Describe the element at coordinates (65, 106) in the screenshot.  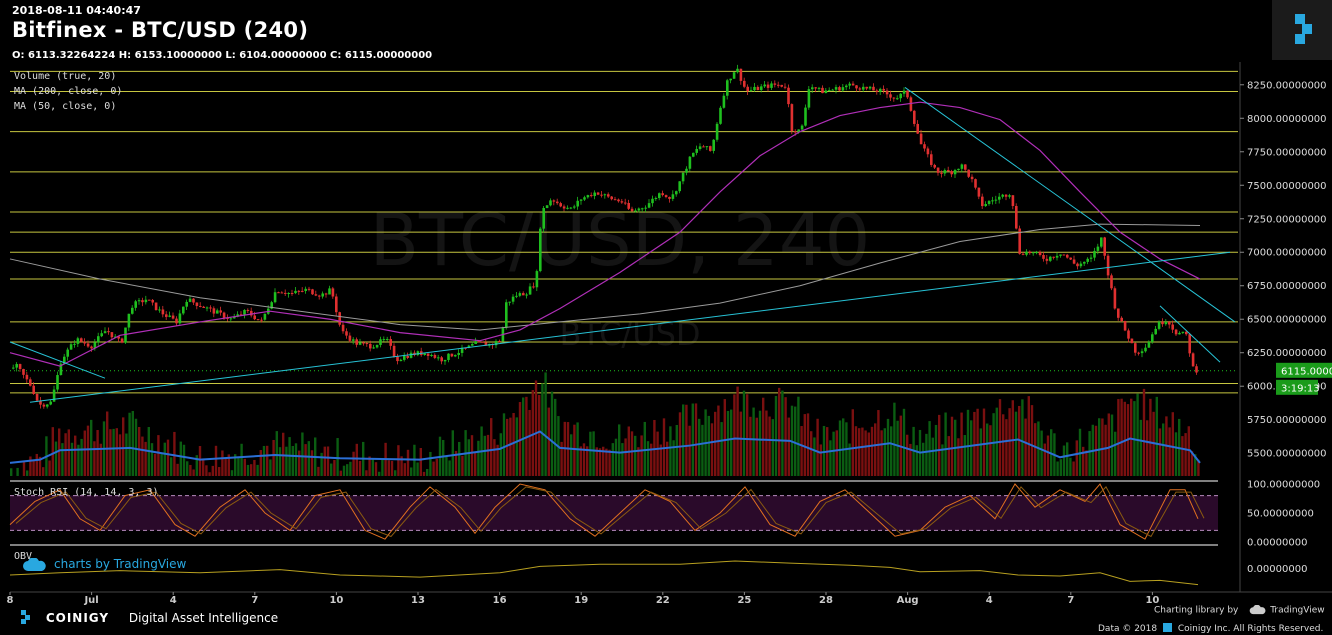
I see `ma50-indicator-label: MA (50, close, 0)` at that location.